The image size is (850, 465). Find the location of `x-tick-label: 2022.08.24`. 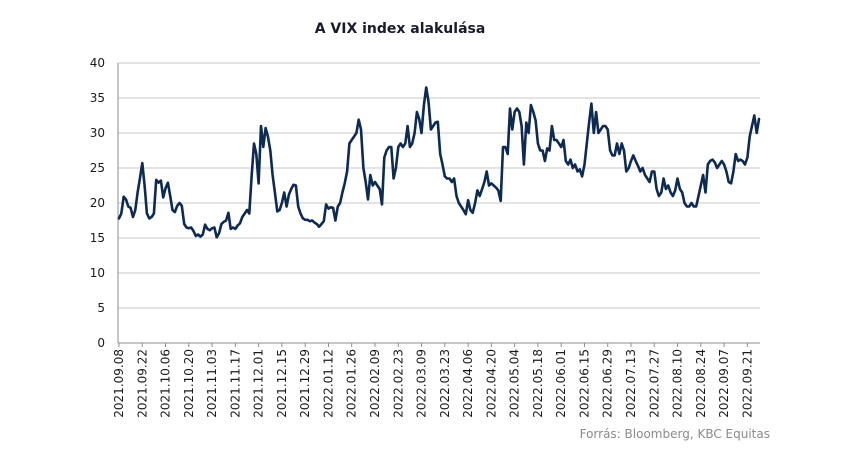

x-tick-label: 2022.08.24 is located at coordinates (701, 383).